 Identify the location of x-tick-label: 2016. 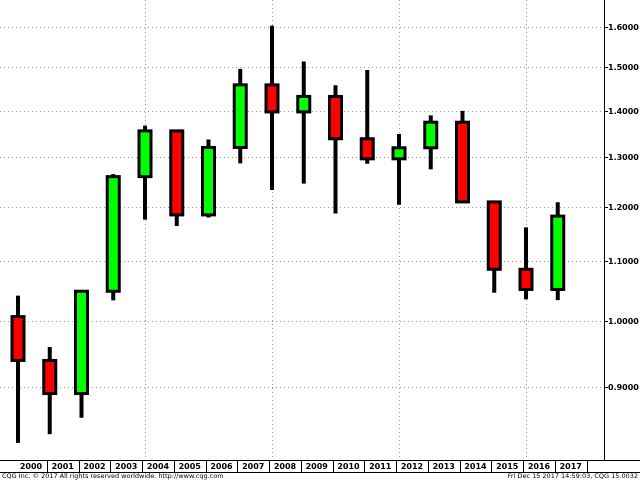
(539, 466).